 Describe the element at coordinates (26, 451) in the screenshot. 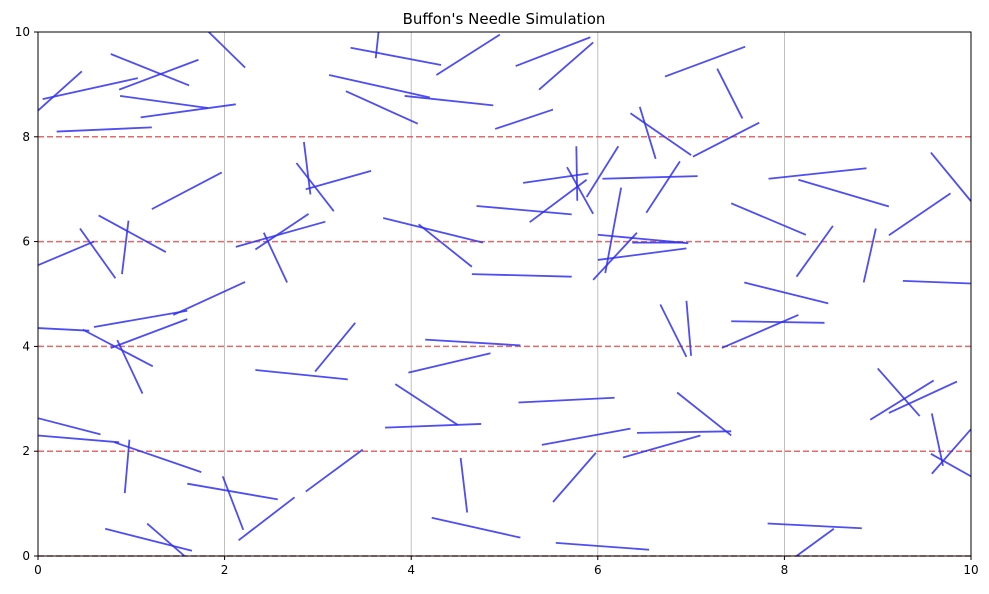

I see `y-tick-label: 2` at that location.